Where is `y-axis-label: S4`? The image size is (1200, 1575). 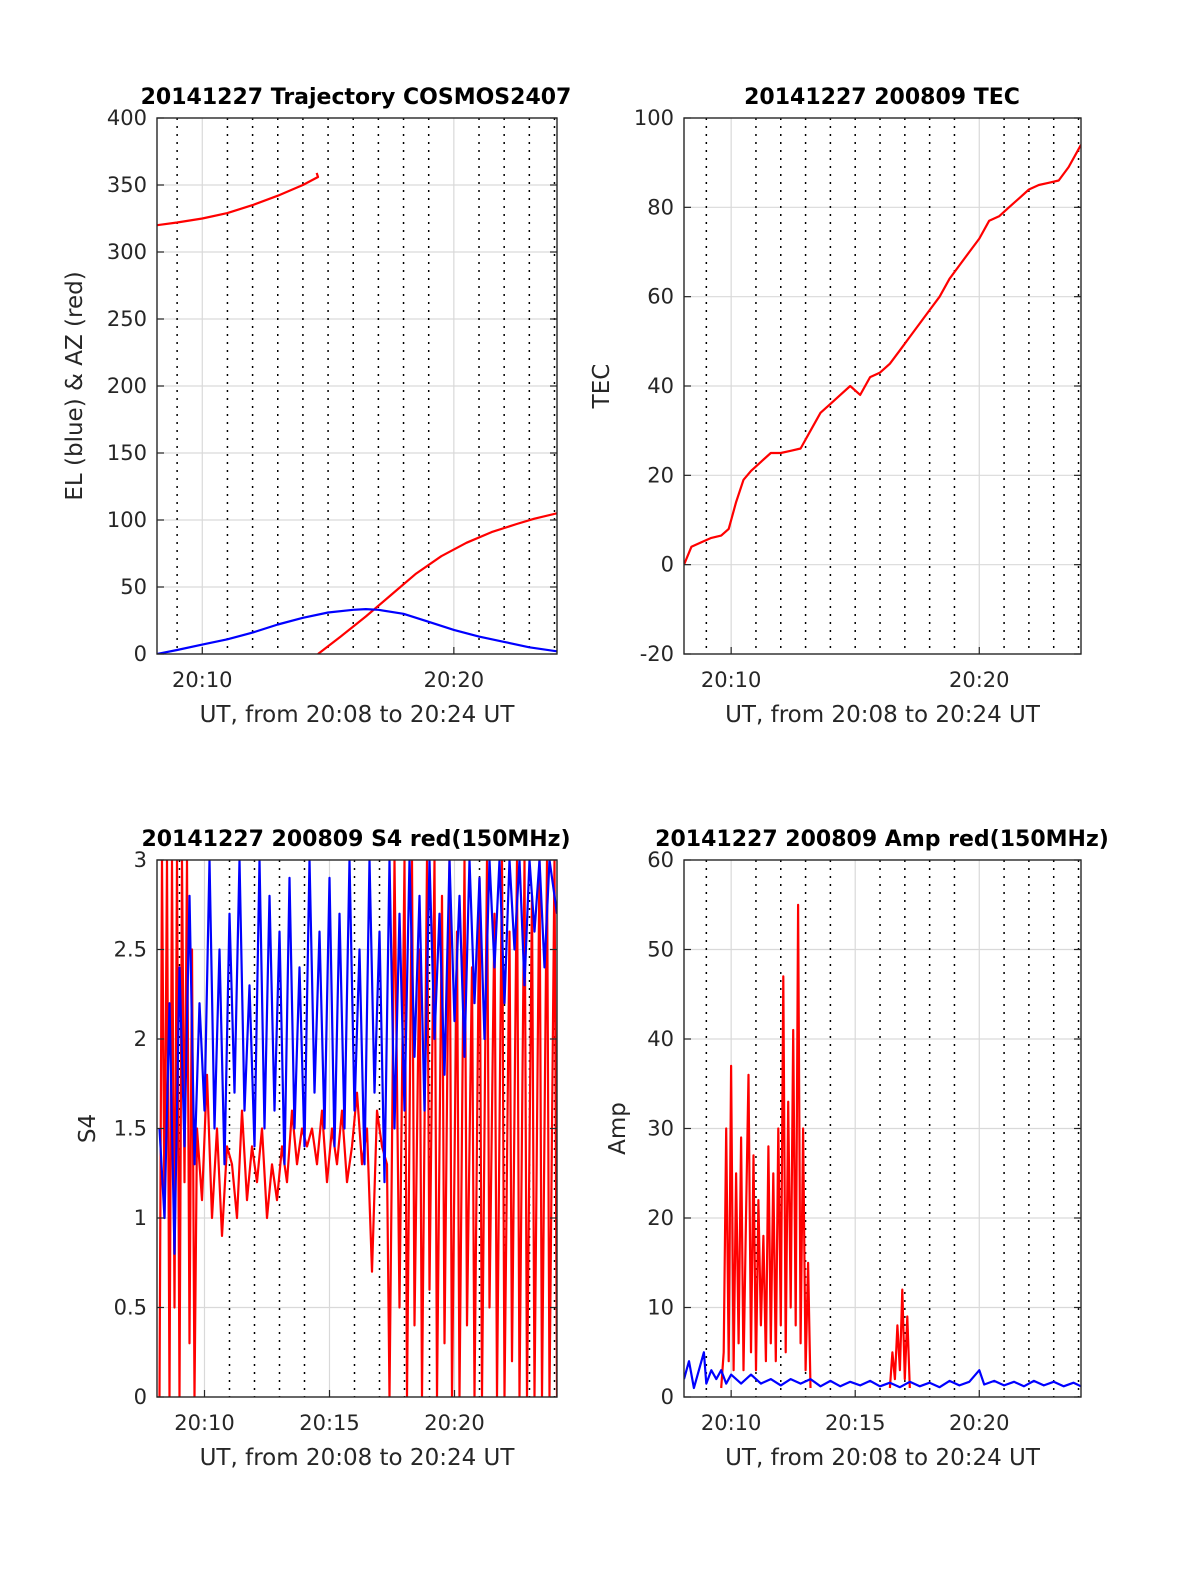
y-axis-label: S4 is located at coordinates (88, 1128).